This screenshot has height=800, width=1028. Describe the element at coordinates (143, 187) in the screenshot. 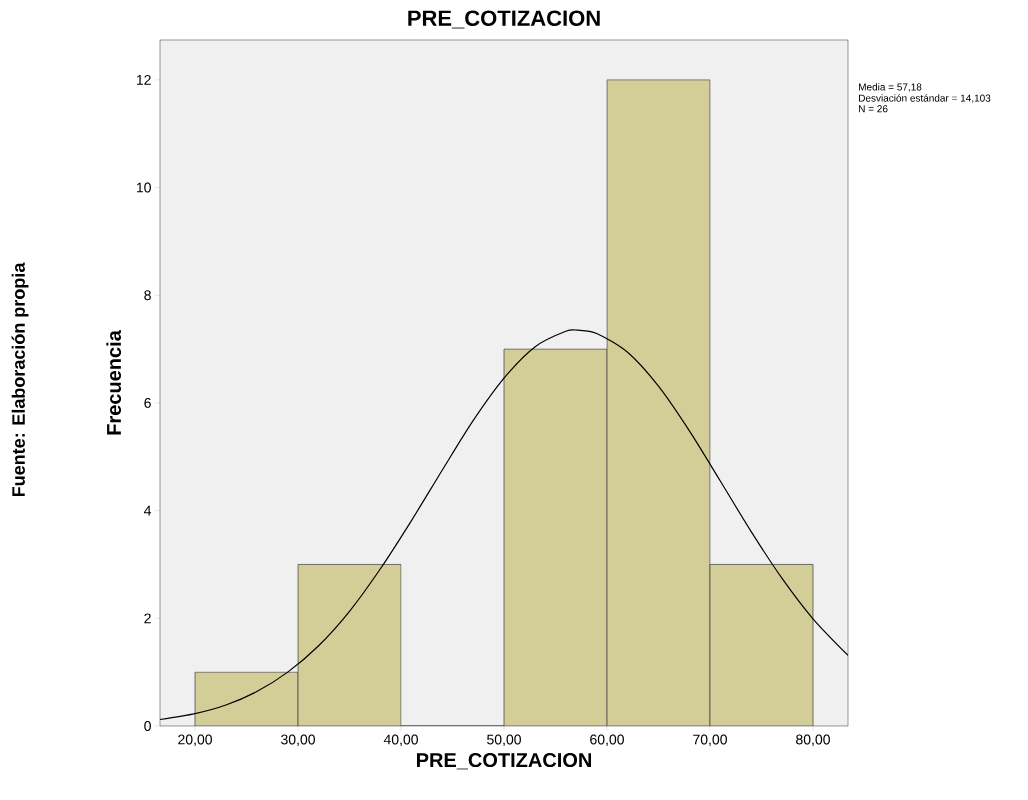

I see `y-tick-label: 10` at that location.